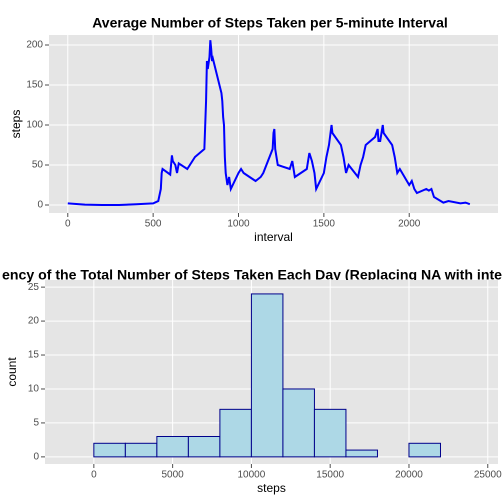 The image size is (504, 504). I want to click on x-tick-label: 500, so click(153, 224).